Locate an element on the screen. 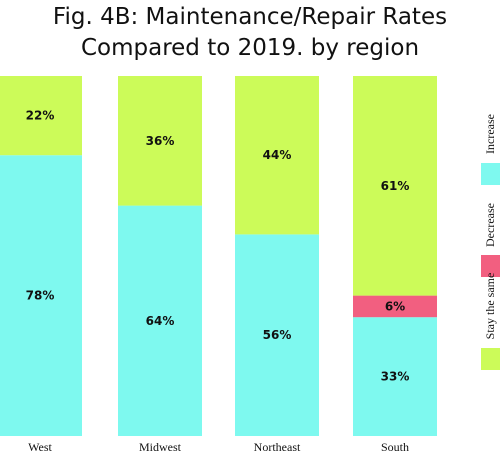 This screenshot has height=456, width=500. value-label-midwest-stay-the-same: 36% is located at coordinates (160, 141).